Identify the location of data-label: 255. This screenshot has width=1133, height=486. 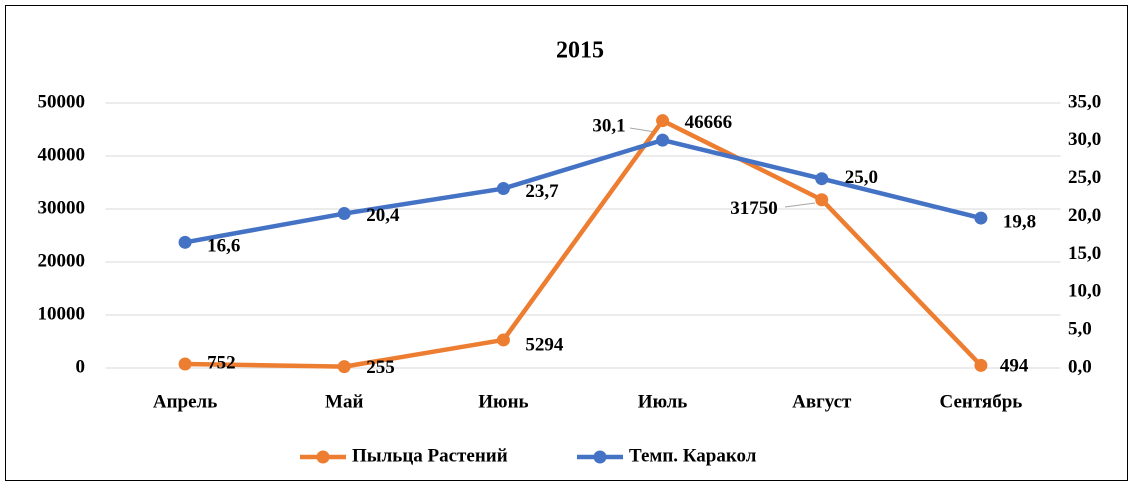
(380, 367).